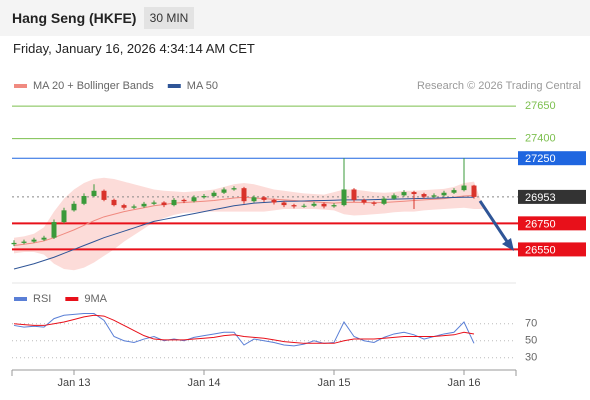 The height and width of the screenshot is (400, 590). I want to click on y-tick-label: 70, so click(531, 324).